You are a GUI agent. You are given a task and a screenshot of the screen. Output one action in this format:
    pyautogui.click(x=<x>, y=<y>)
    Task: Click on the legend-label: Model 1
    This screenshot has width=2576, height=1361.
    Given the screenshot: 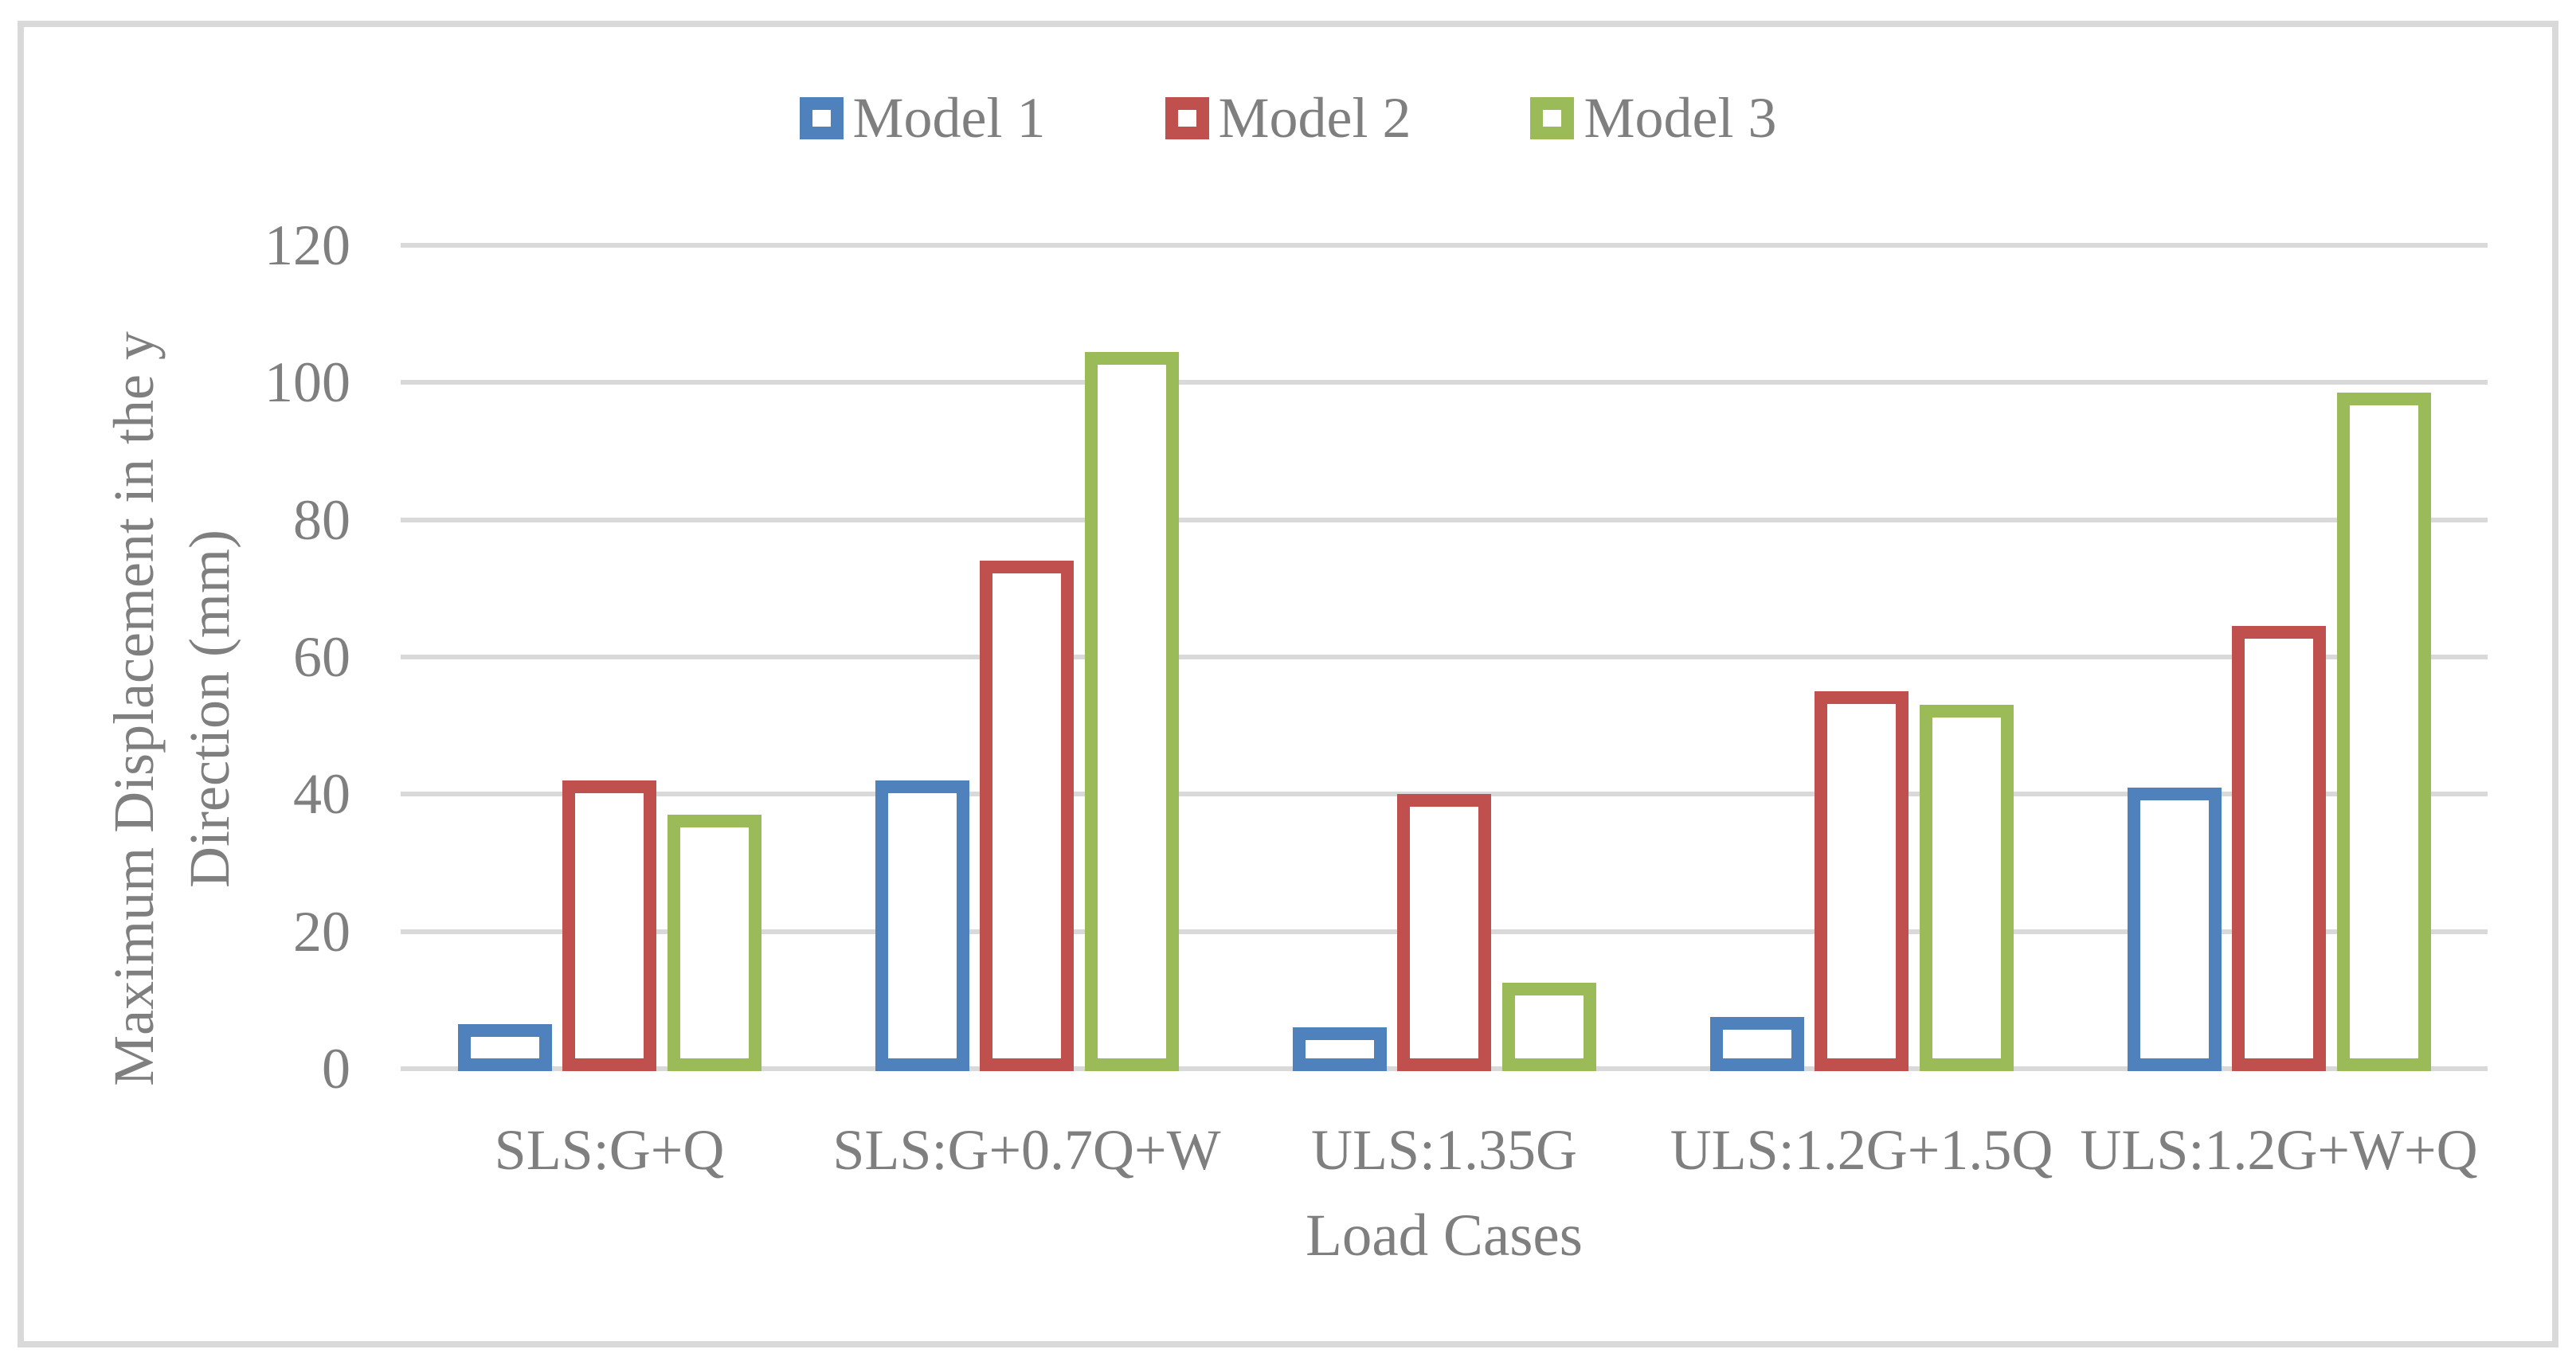 What is the action you would take?
    pyautogui.click(x=949, y=118)
    